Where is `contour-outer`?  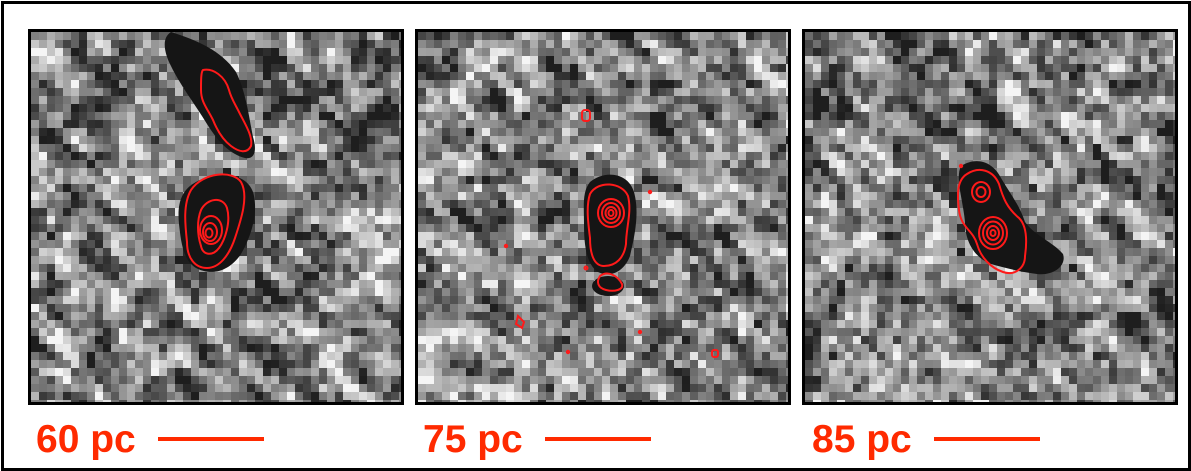
contour-outer is located at coordinates (992, 221).